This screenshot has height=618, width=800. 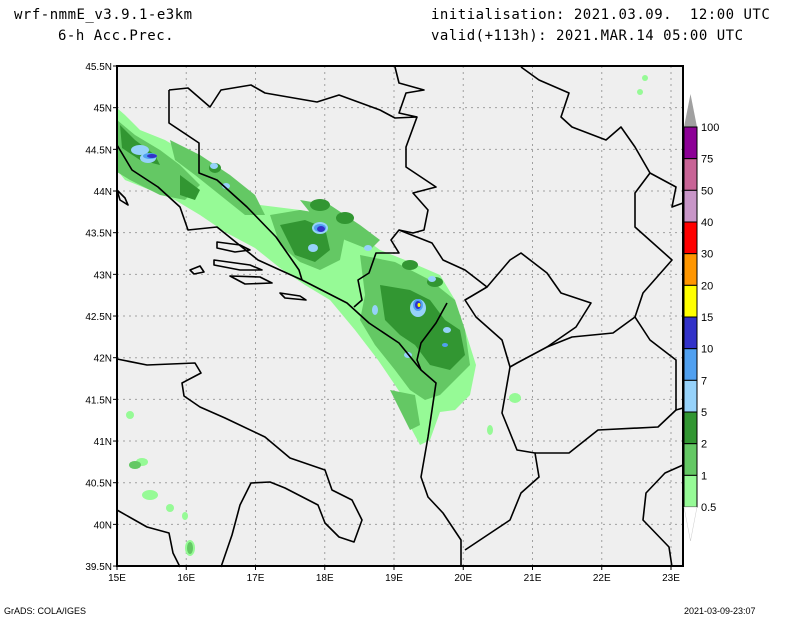 What do you see at coordinates (707, 350) in the screenshot?
I see `colorbar-label: 10` at bounding box center [707, 350].